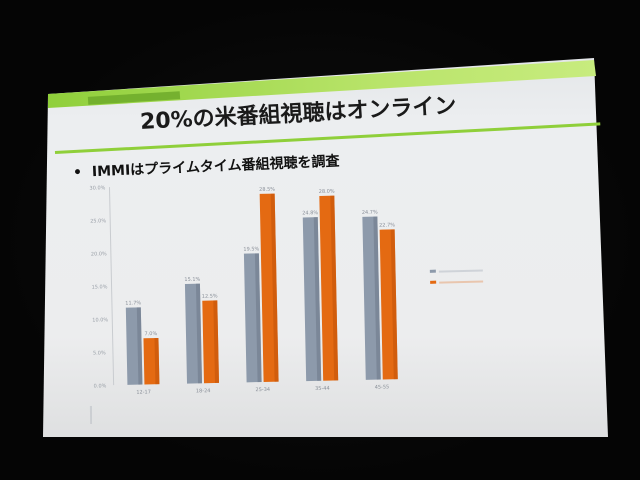  I want to click on legend-label-gray, so click(460, 270).